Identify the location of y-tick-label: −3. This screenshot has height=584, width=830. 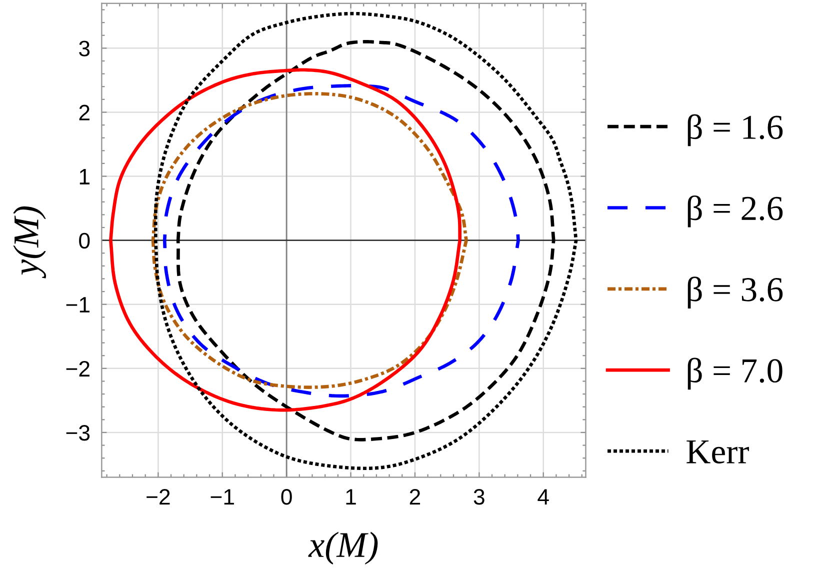
(78, 433).